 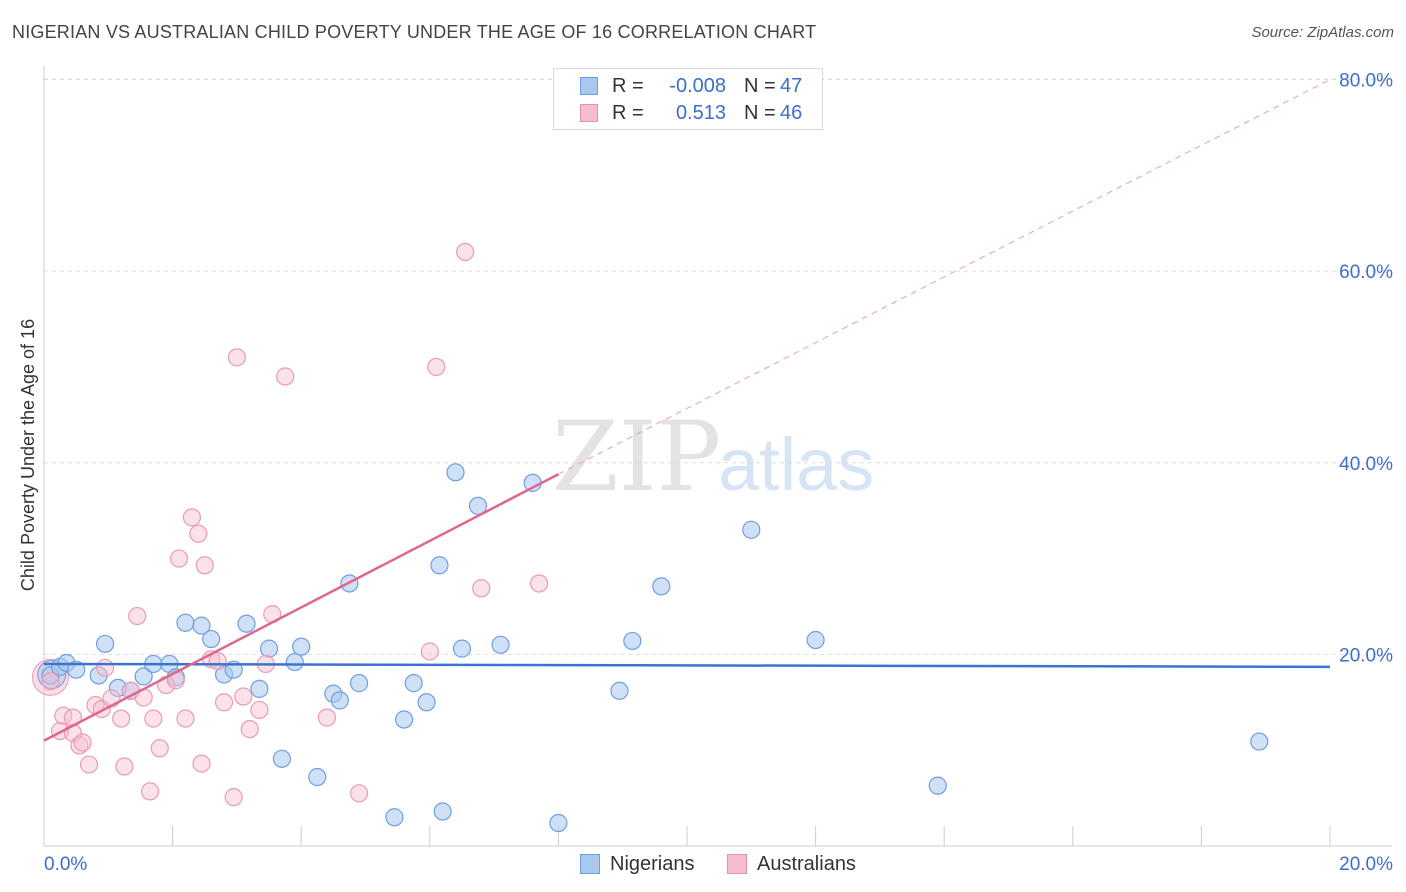 I want to click on series-legend-nigerians: Nigerians, so click(x=637, y=864).